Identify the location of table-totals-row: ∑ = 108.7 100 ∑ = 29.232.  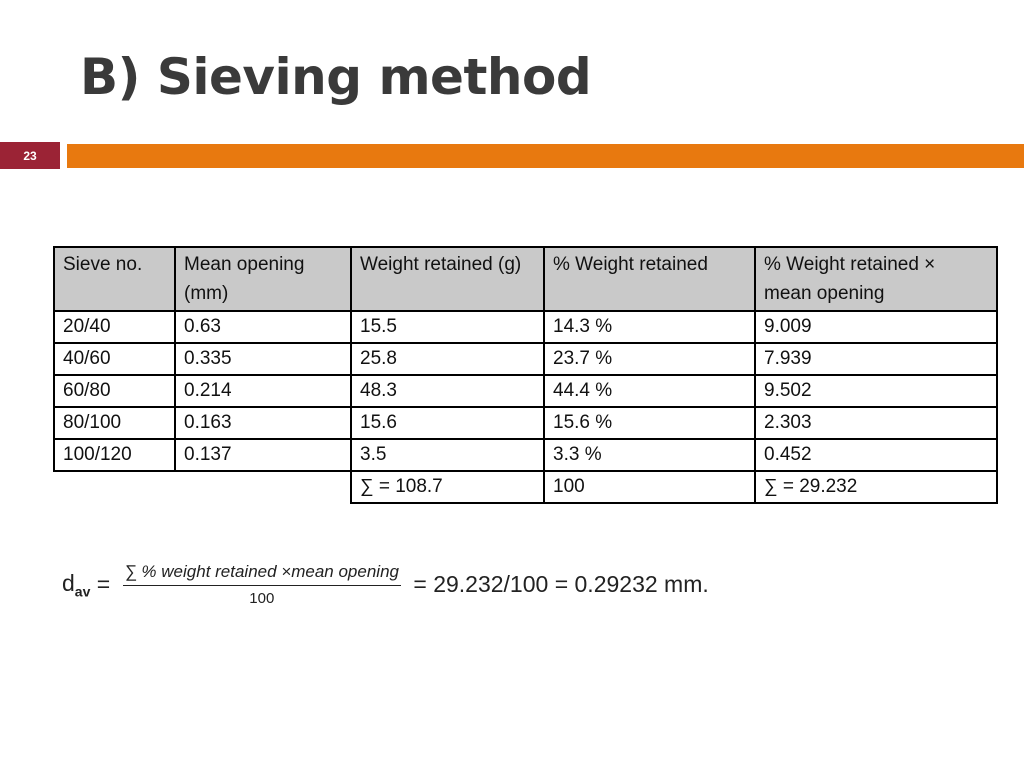
(526, 487).